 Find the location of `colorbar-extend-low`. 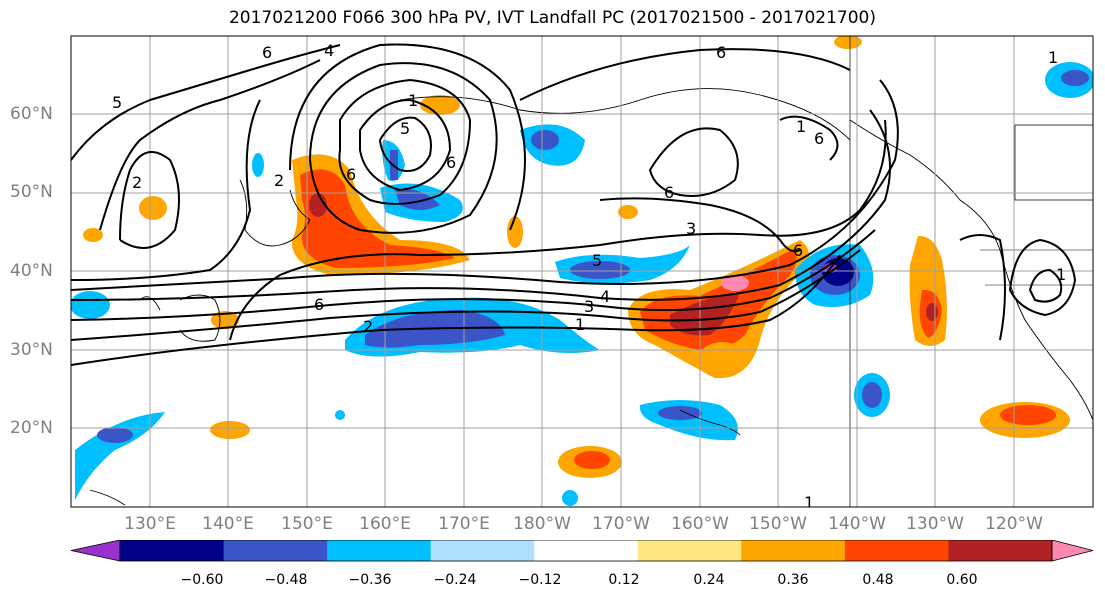

colorbar-extend-low is located at coordinates (95, 551).